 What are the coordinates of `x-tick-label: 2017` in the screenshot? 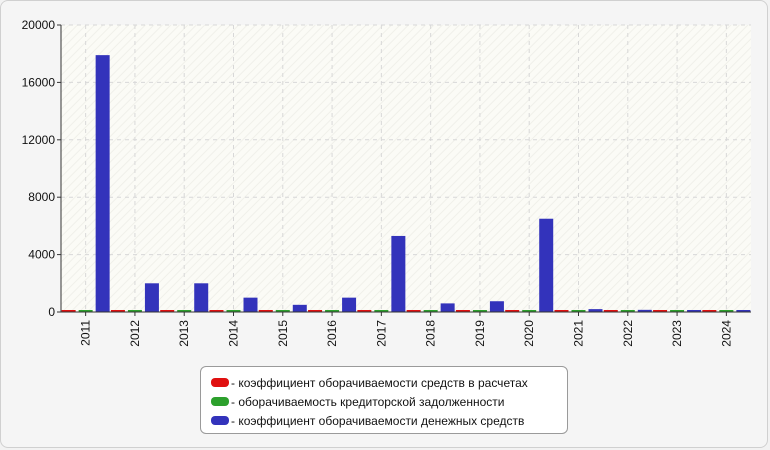 It's located at (381, 333).